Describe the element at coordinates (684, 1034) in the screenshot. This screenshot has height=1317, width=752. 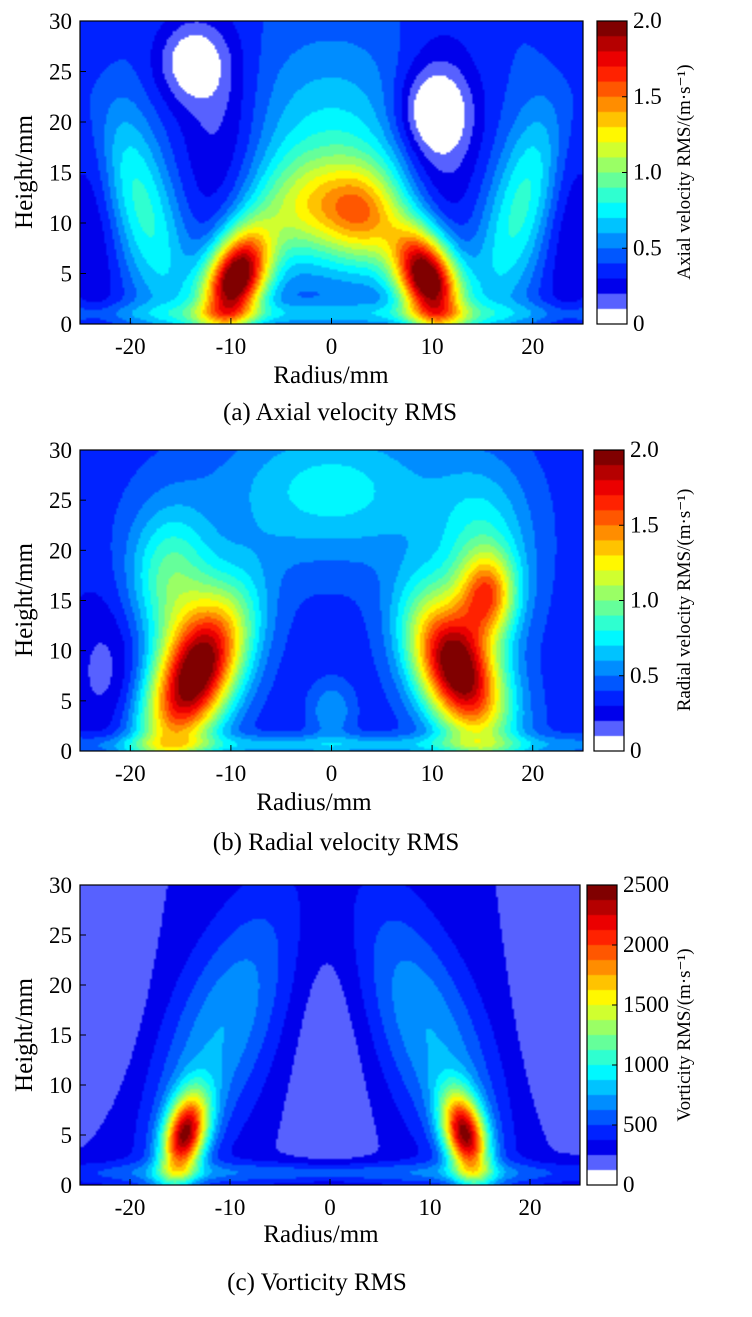
I see `colorbar-label: Vorticity RMS/(m·s⁻¹)` at that location.